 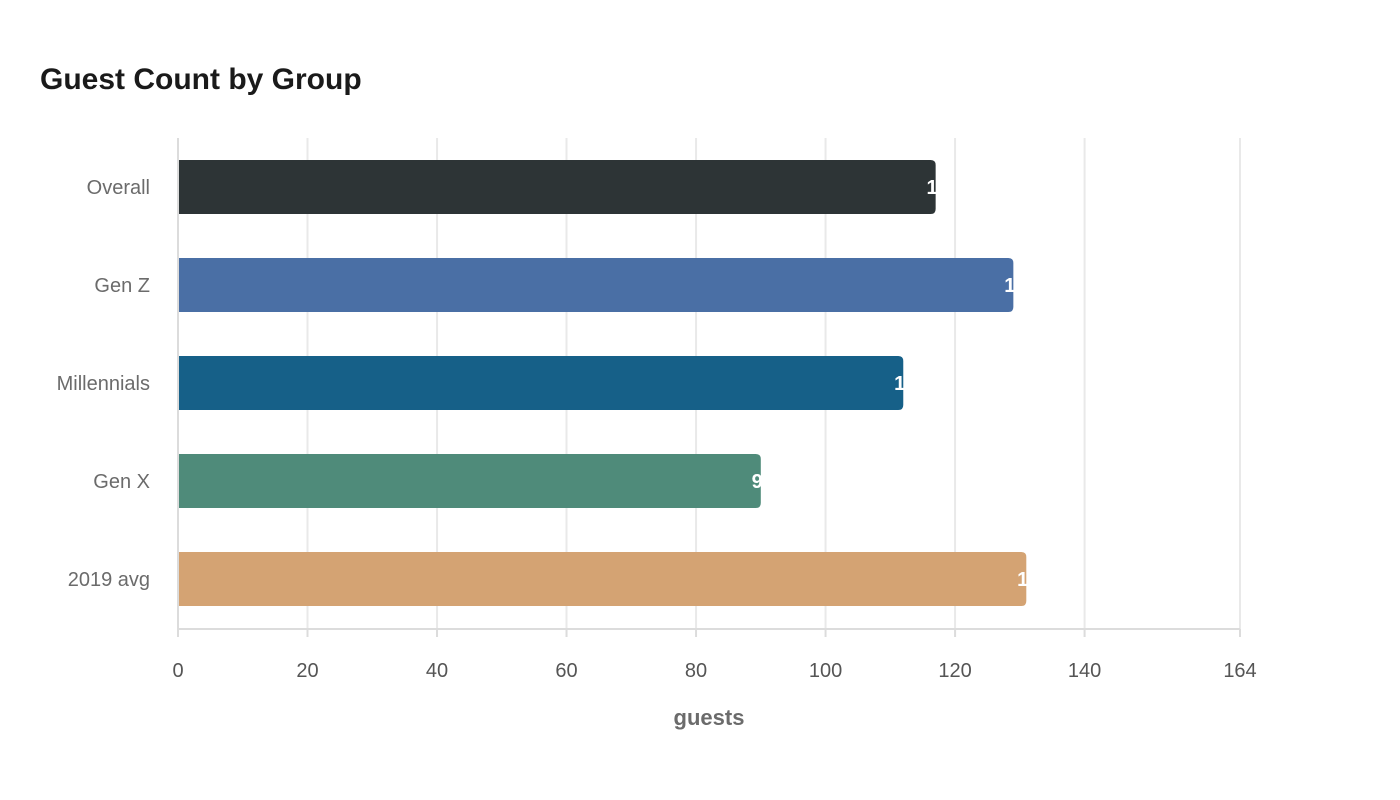 I want to click on data-label-millennials: 1, so click(x=899, y=384).